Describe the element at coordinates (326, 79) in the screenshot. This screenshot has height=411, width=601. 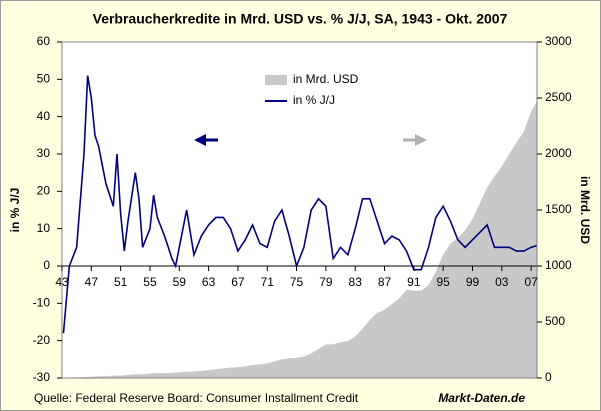
I see `legend-label: in Mrd. USD` at that location.